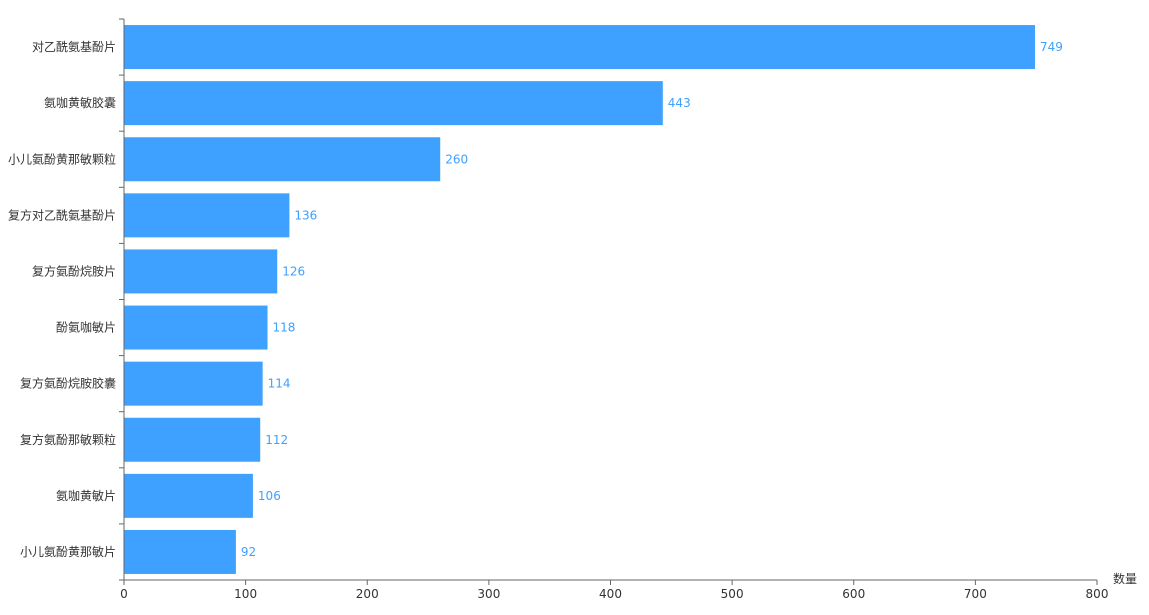 Image resolution: width=1149 pixels, height=615 pixels. I want to click on x-tick-label: 500, so click(732, 594).